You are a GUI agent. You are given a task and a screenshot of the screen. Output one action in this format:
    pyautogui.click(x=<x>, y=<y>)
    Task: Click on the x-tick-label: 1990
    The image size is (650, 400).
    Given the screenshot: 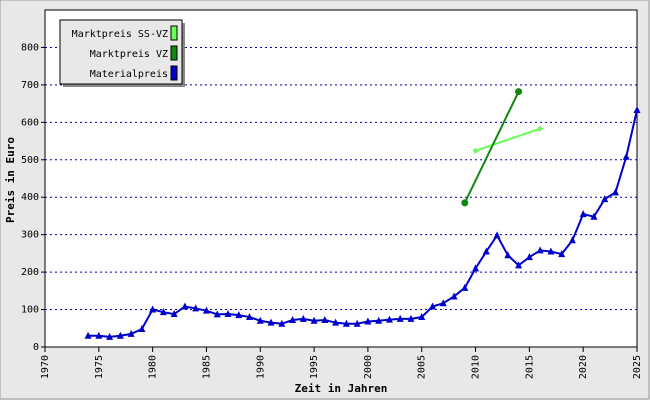 What is the action you would take?
    pyautogui.click(x=260, y=367)
    